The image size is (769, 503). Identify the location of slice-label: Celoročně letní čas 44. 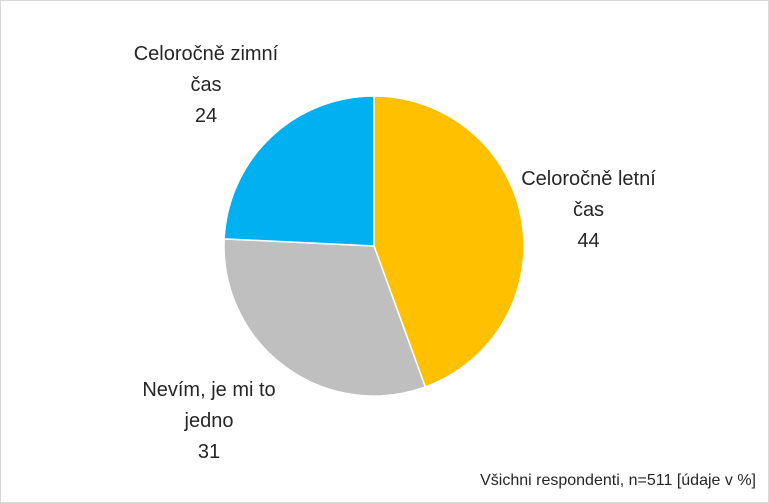
(588, 210).